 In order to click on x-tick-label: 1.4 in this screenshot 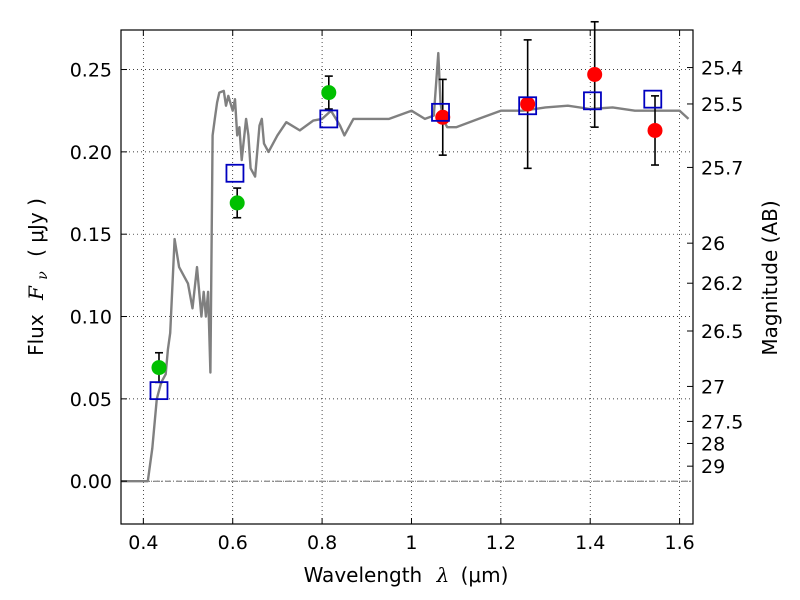, I will do `click(590, 543)`.